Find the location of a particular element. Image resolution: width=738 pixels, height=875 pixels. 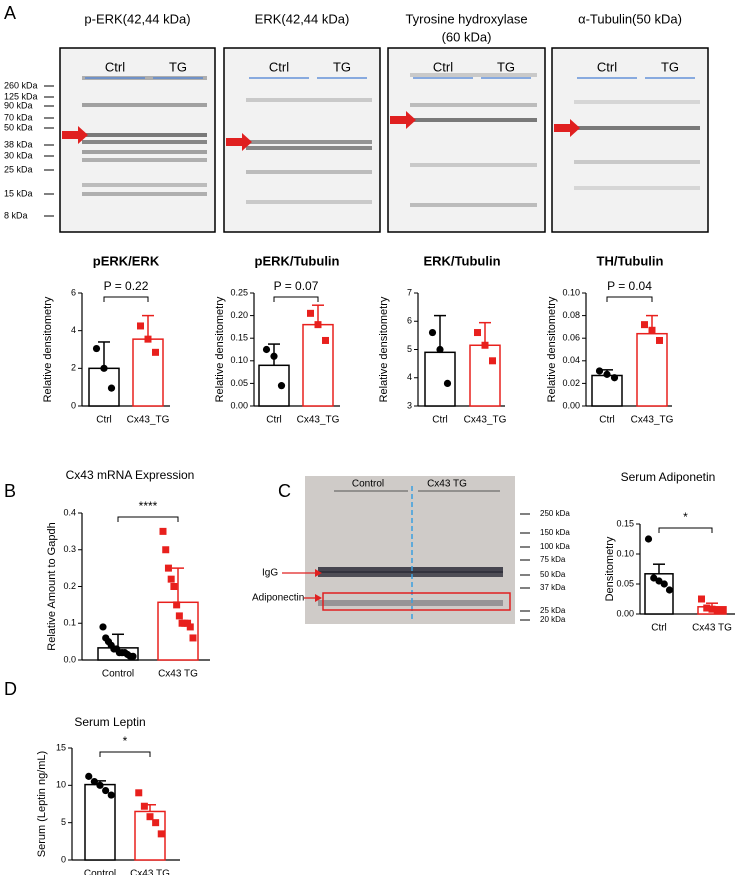

y-tick-label: 0.02 is located at coordinates (571, 383).